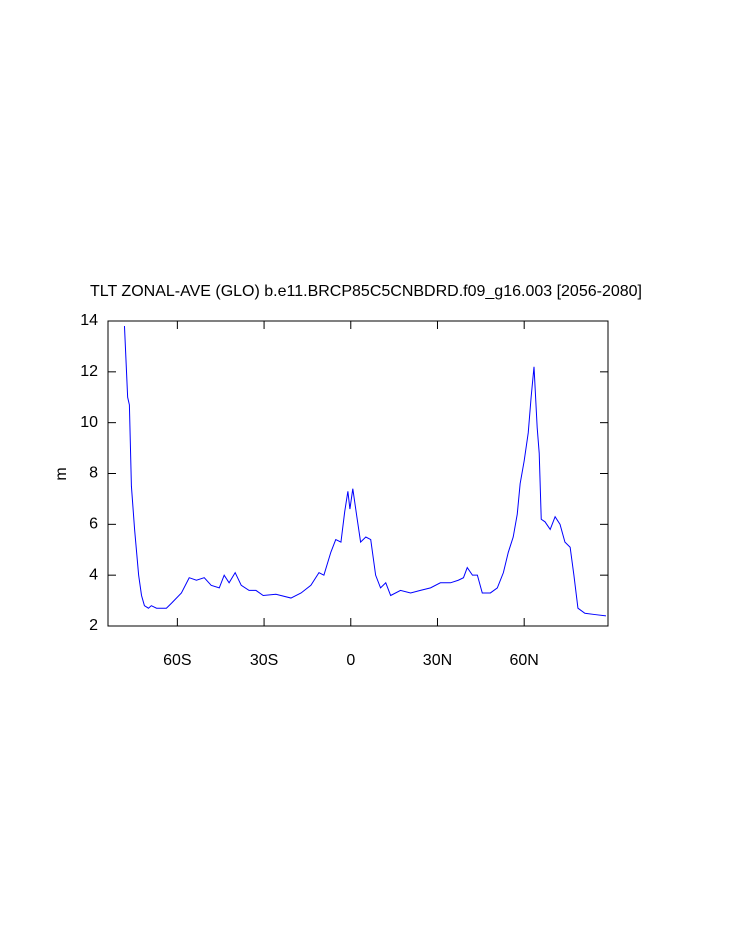 The height and width of the screenshot is (945, 733). I want to click on y-tick-label: 2, so click(93, 625).